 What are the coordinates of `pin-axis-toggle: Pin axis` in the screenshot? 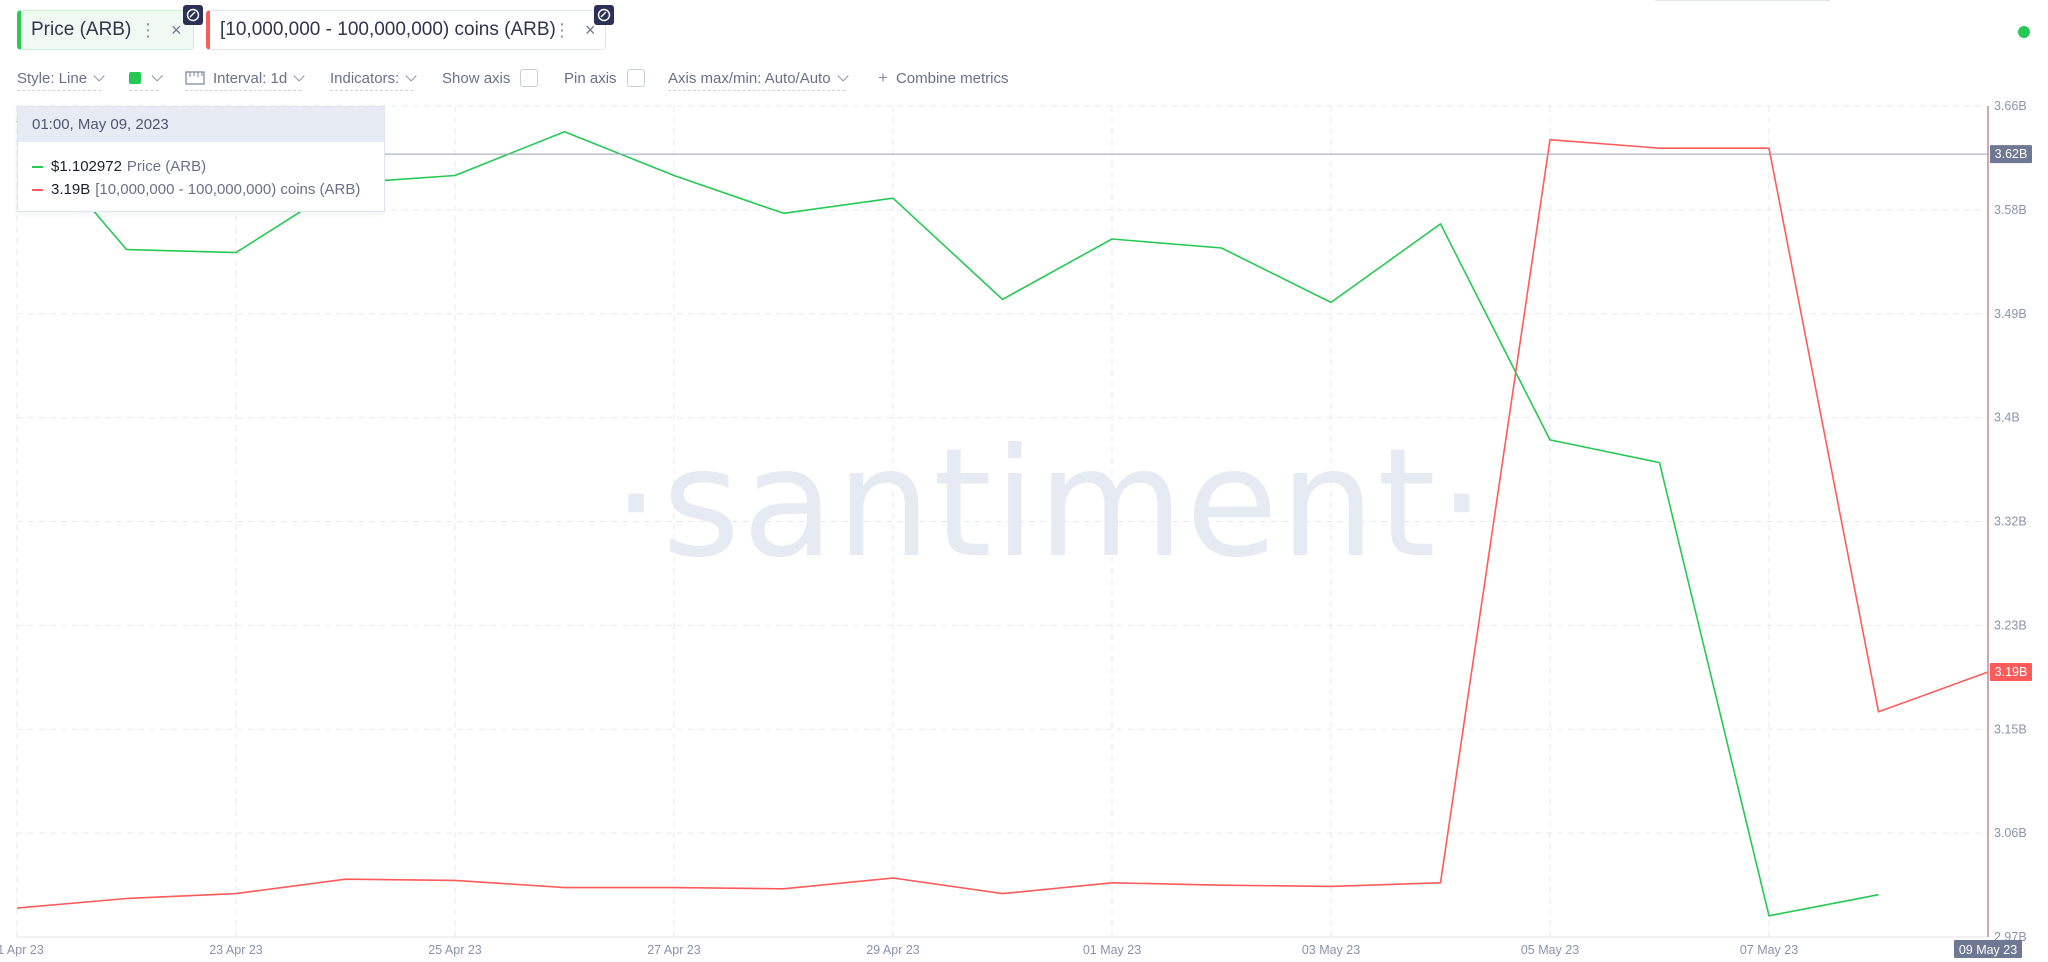 It's located at (604, 78).